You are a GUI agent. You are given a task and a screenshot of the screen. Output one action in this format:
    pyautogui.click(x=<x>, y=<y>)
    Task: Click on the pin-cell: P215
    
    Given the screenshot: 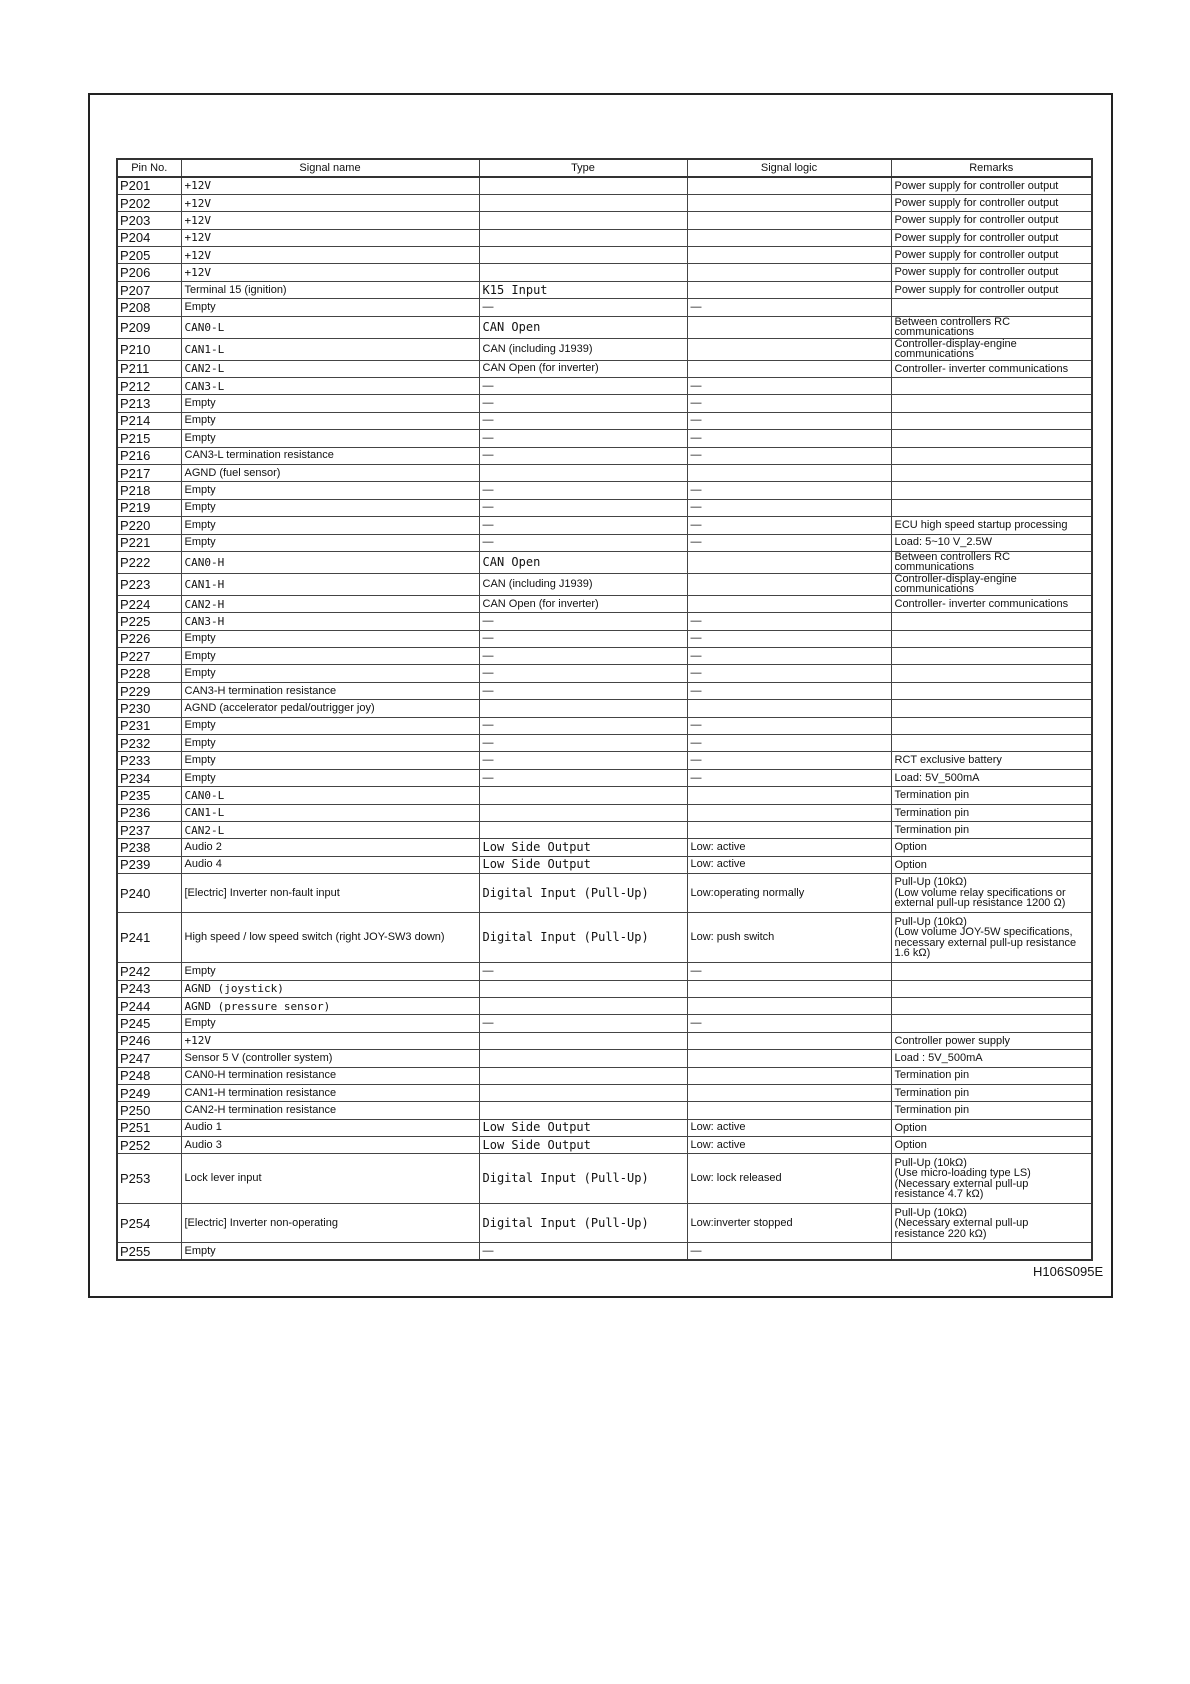 What is the action you would take?
    pyautogui.click(x=149, y=438)
    